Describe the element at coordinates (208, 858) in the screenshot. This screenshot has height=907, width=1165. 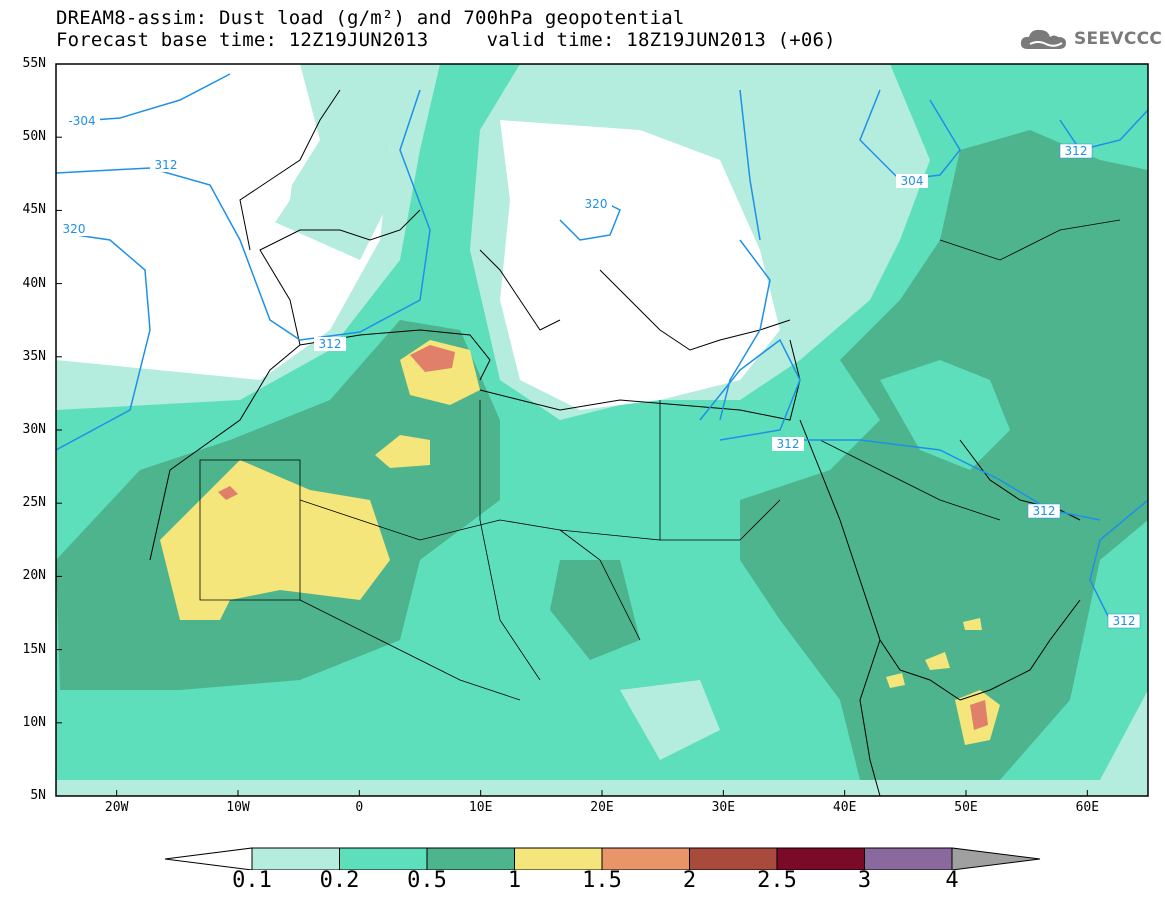
I see `colorbar-arrow-left` at that location.